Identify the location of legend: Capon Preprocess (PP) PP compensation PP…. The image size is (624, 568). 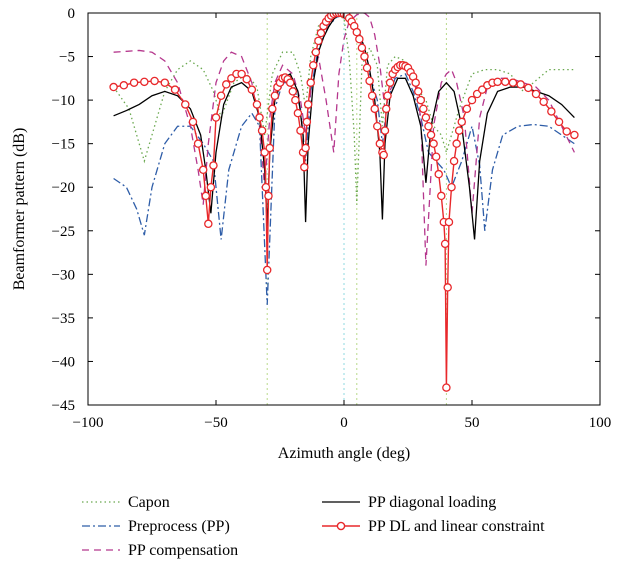
(313, 526).